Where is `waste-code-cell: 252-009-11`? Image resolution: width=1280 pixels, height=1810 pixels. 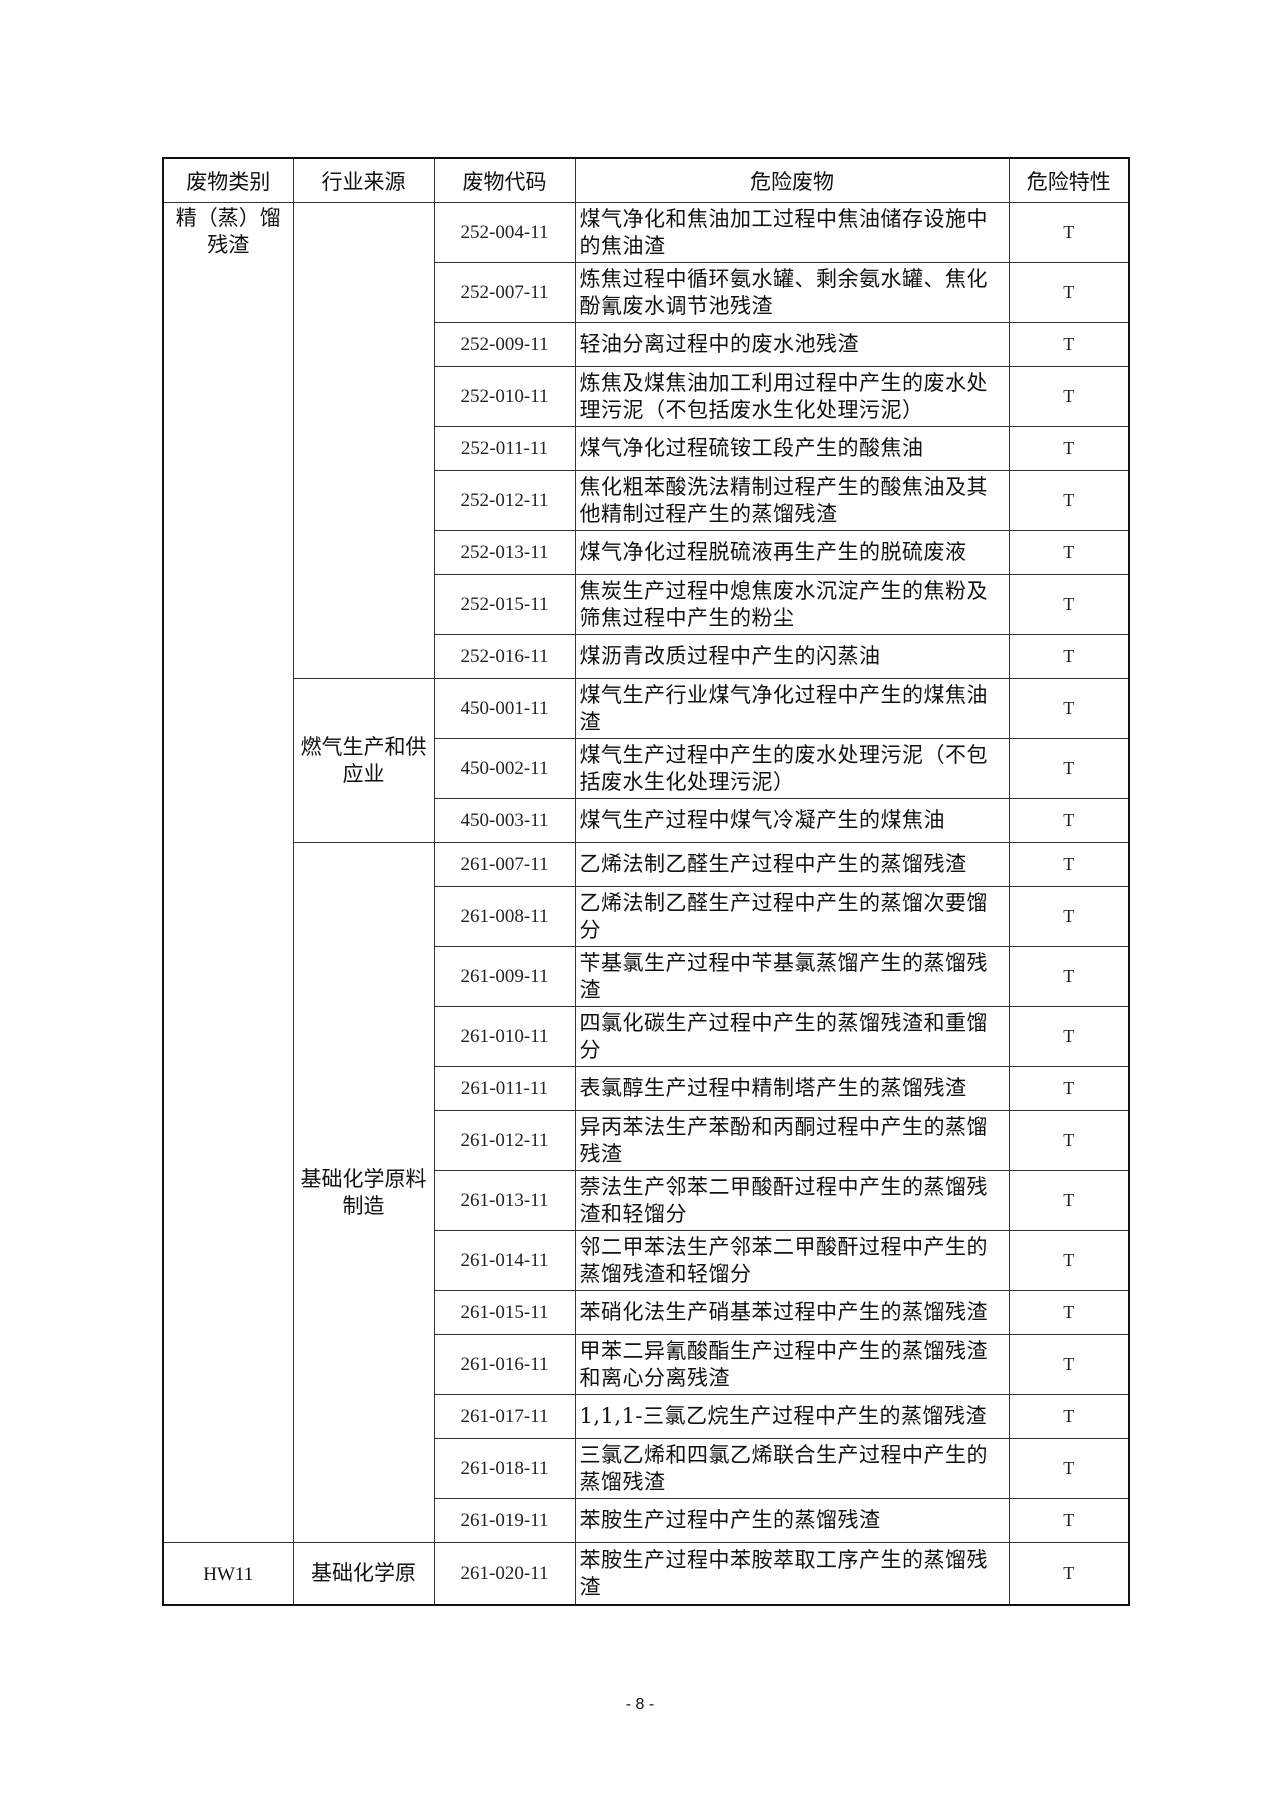 waste-code-cell: 252-009-11 is located at coordinates (504, 344).